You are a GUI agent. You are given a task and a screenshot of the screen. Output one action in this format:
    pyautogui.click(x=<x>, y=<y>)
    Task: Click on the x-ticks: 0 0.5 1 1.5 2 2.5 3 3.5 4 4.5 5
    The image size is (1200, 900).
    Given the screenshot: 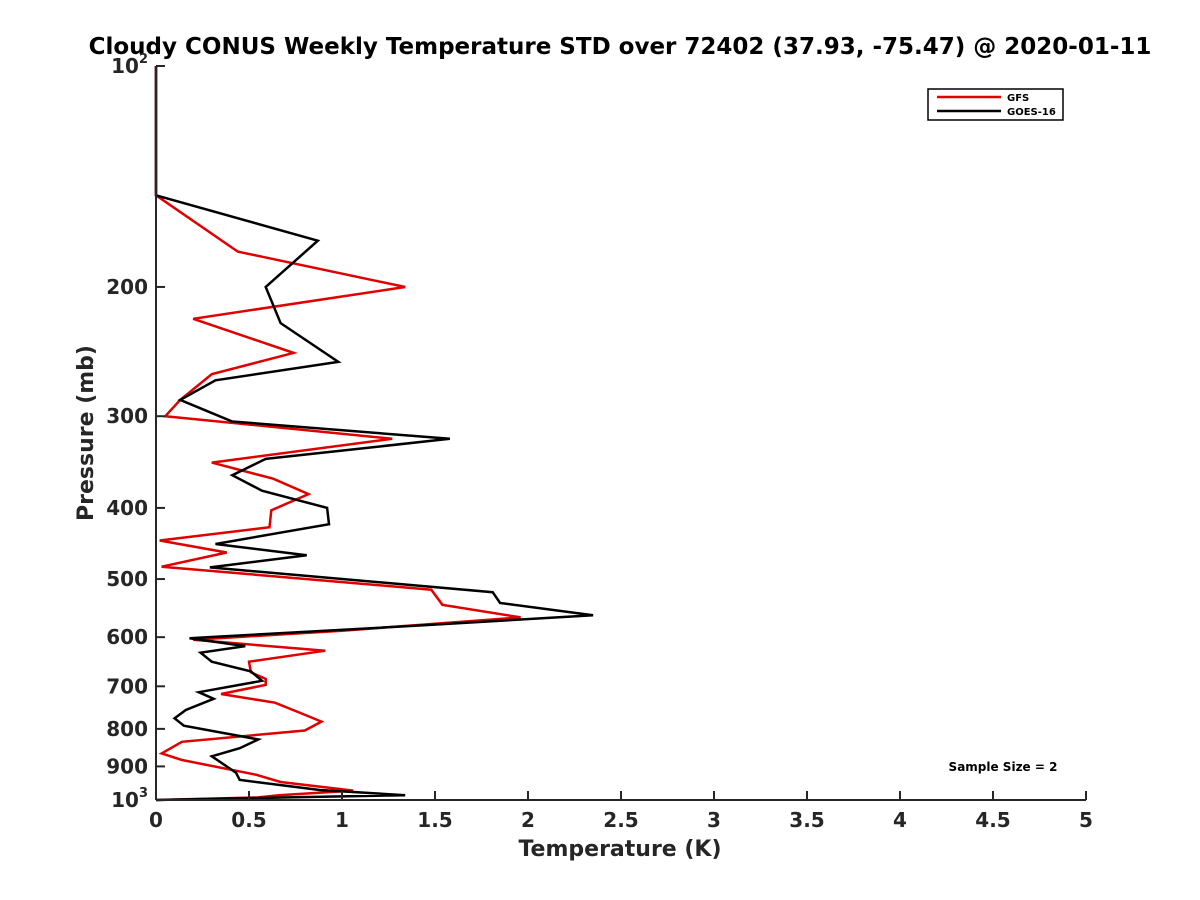 What is the action you would take?
    pyautogui.click(x=621, y=811)
    